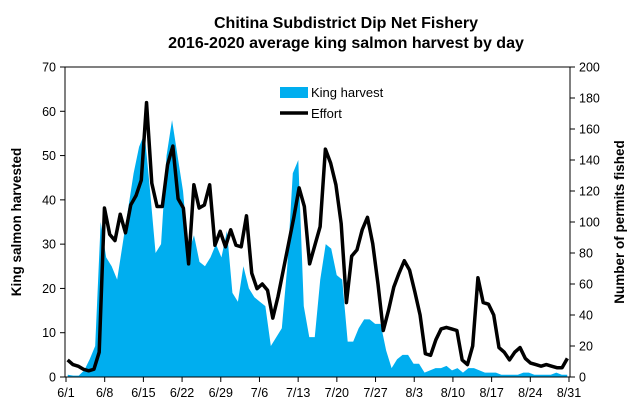  I want to click on y-right-tick-label: 120, so click(589, 192).